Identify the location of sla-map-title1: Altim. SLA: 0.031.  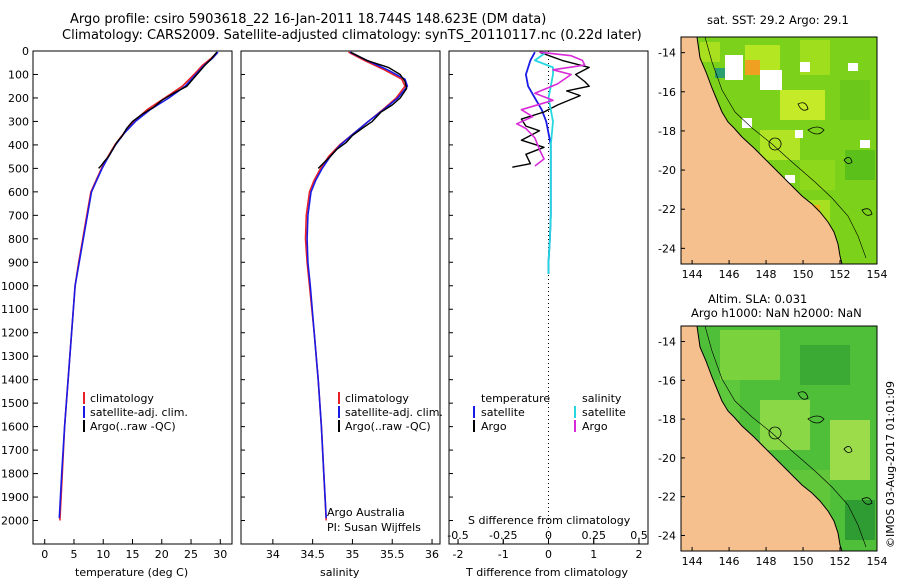
(757, 299).